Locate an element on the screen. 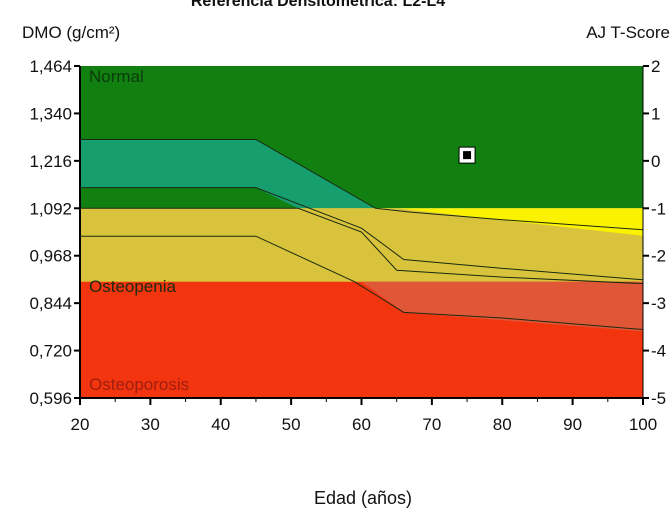 The width and height of the screenshot is (670, 514). x-tick-label: 100 is located at coordinates (643, 424).